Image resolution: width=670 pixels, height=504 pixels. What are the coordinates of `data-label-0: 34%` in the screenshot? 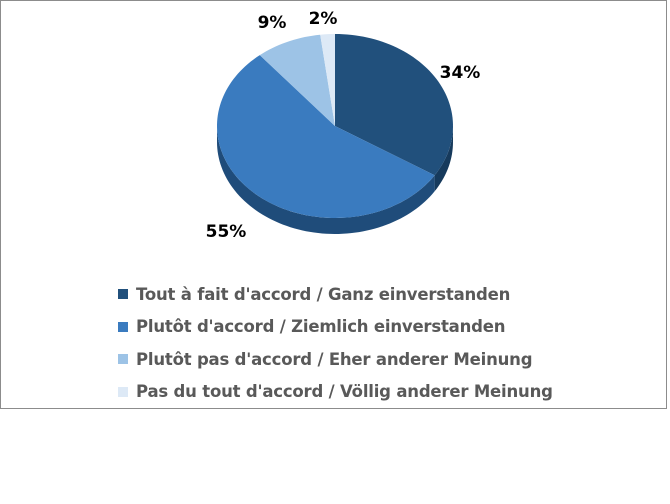 It's located at (460, 73).